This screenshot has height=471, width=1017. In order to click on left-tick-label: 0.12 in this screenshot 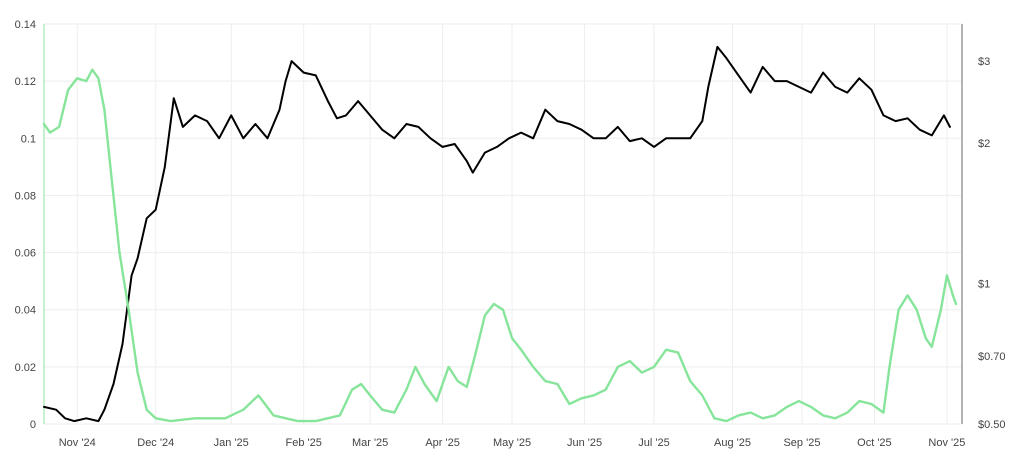, I will do `click(25, 82)`.